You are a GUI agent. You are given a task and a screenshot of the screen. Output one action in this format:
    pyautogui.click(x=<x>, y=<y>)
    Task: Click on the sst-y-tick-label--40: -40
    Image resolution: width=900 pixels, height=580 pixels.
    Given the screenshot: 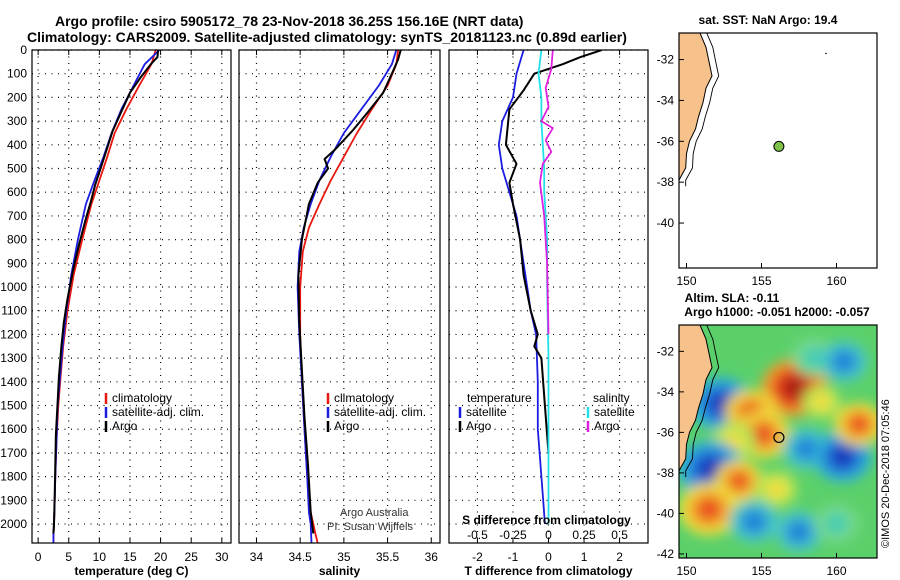 What is the action you would take?
    pyautogui.click(x=666, y=223)
    